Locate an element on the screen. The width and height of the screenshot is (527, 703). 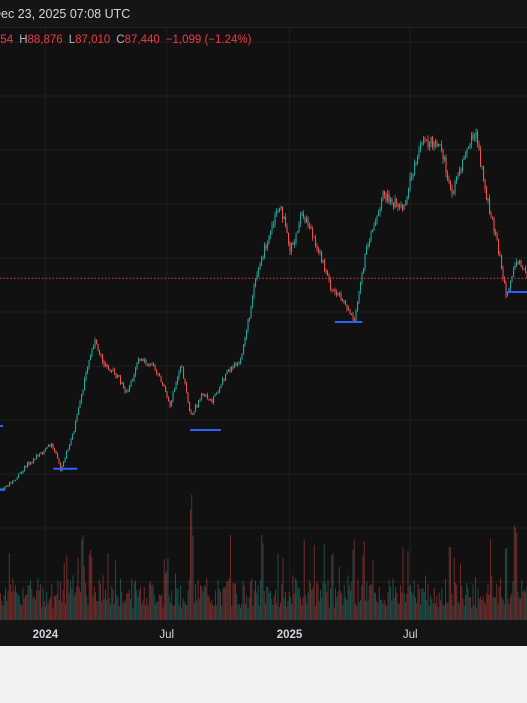
close-label: C is located at coordinates (120, 40).